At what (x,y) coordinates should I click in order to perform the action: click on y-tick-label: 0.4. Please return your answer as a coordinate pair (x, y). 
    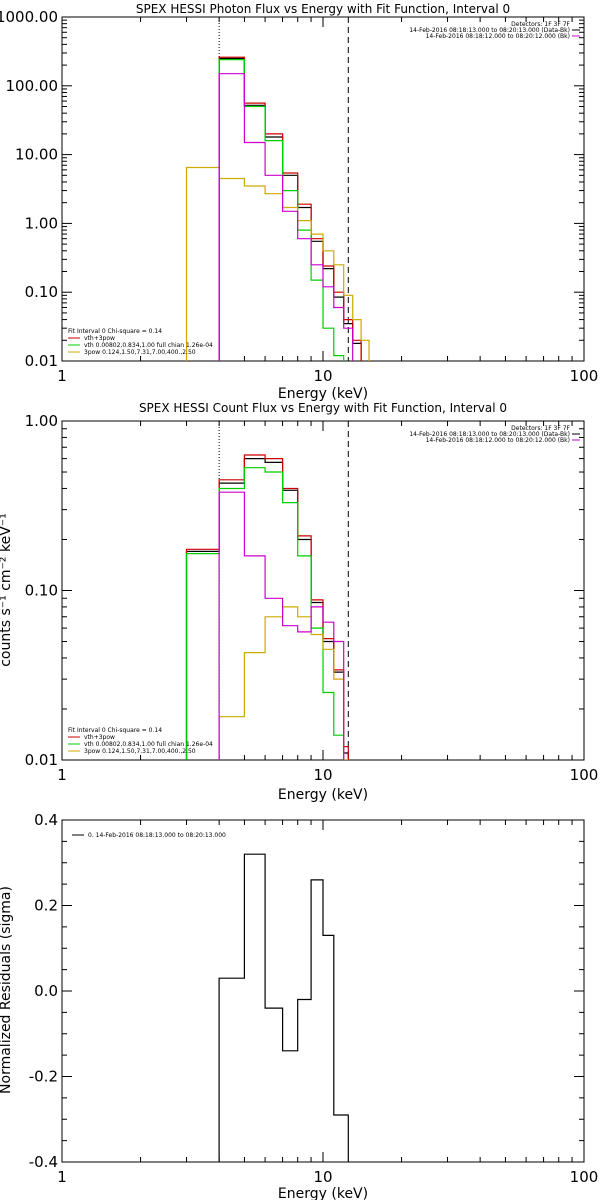
    Looking at the image, I should click on (46, 820).